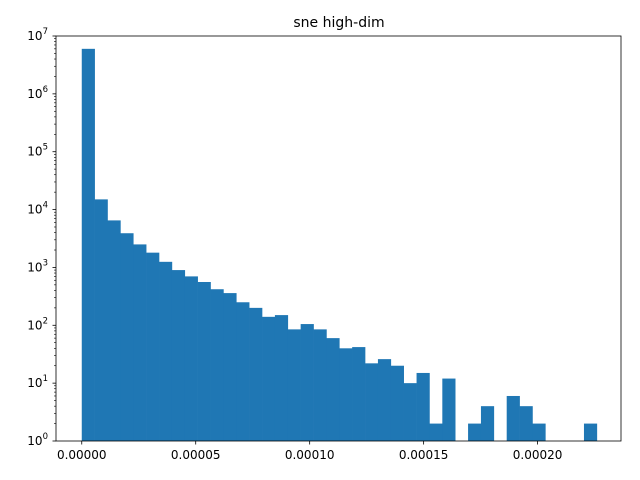 The width and height of the screenshot is (640, 480). Describe the element at coordinates (37, 93) in the screenshot. I see `y-tick-label: 10⁶` at that location.